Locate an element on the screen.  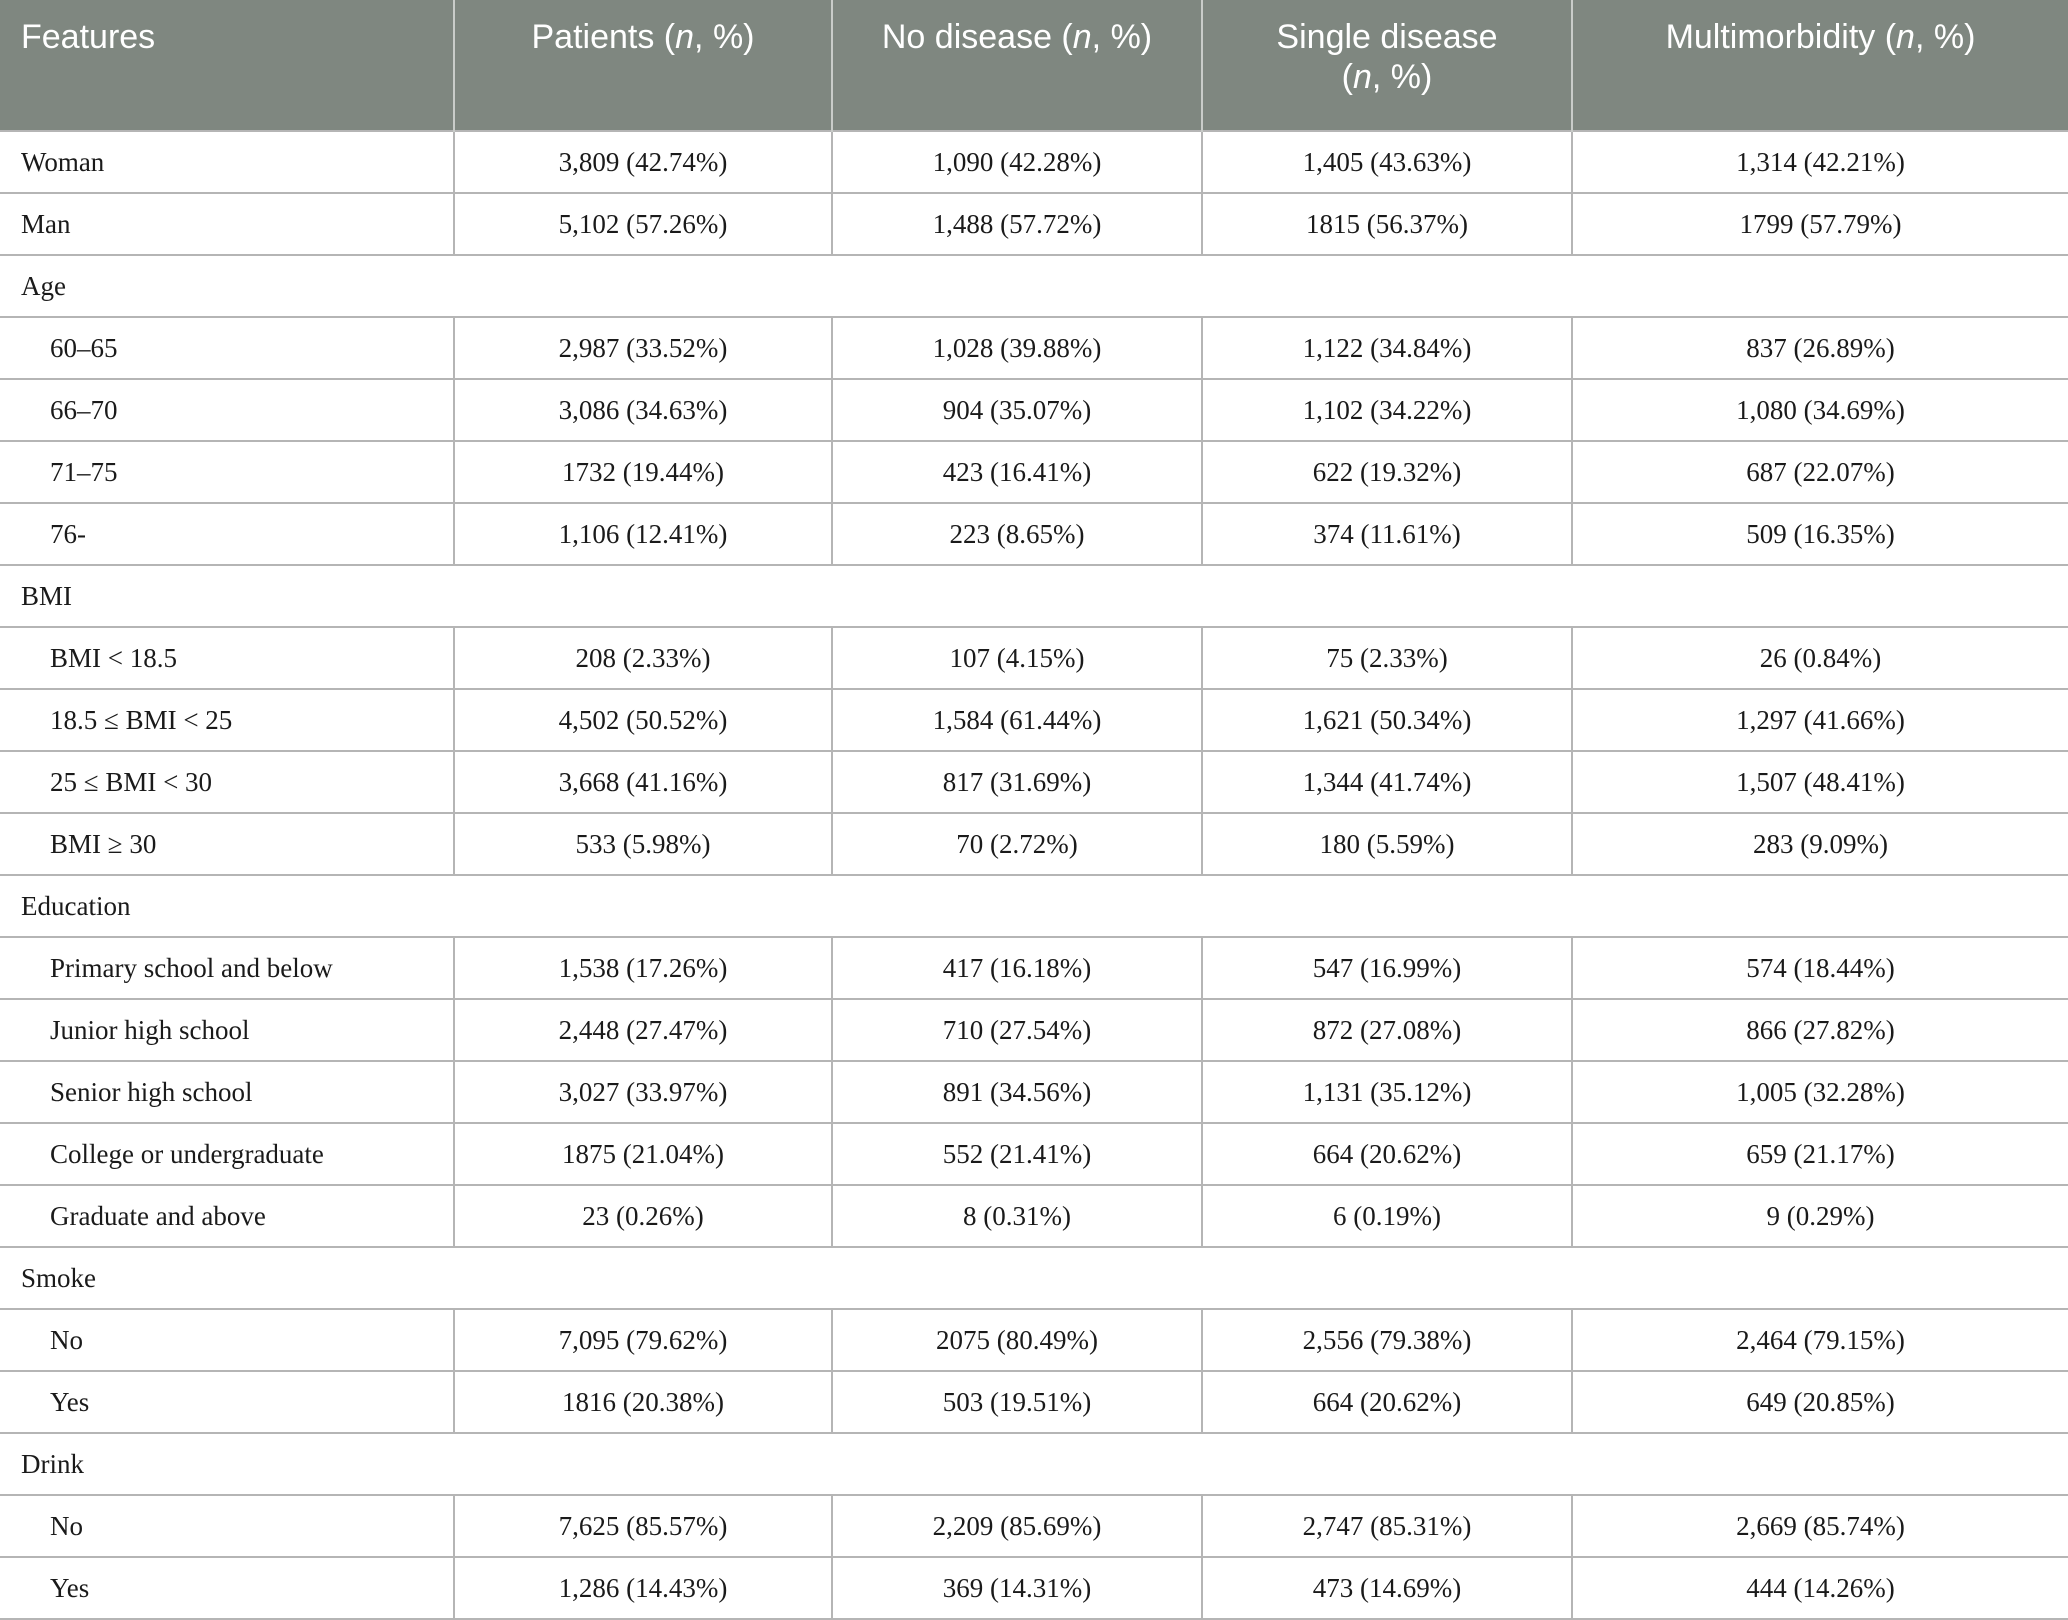
single-disease-cell: 180 (5.59%) is located at coordinates (1387, 844).